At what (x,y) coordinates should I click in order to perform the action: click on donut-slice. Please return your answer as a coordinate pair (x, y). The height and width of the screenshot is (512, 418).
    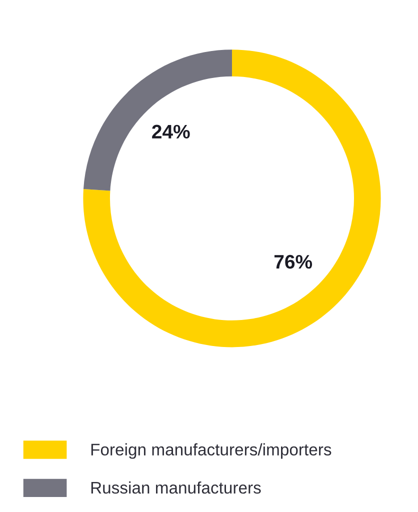
    Looking at the image, I should click on (157, 120).